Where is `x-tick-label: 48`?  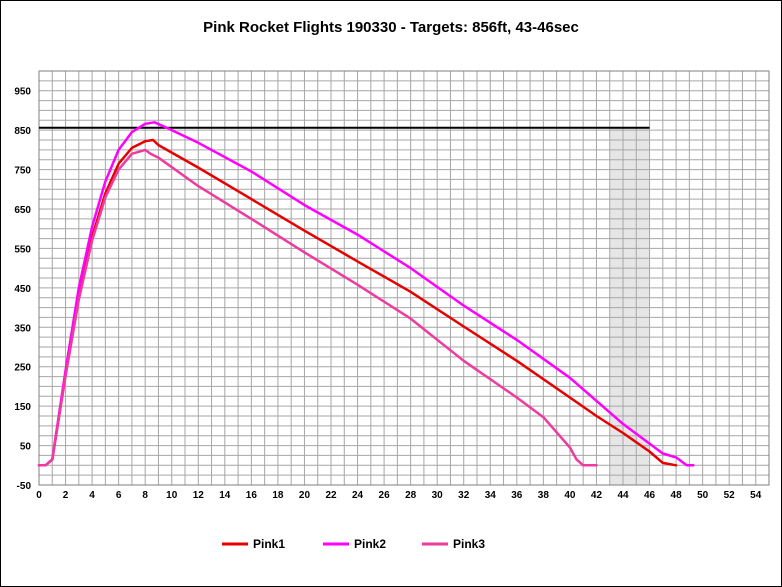 x-tick-label: 48 is located at coordinates (677, 495).